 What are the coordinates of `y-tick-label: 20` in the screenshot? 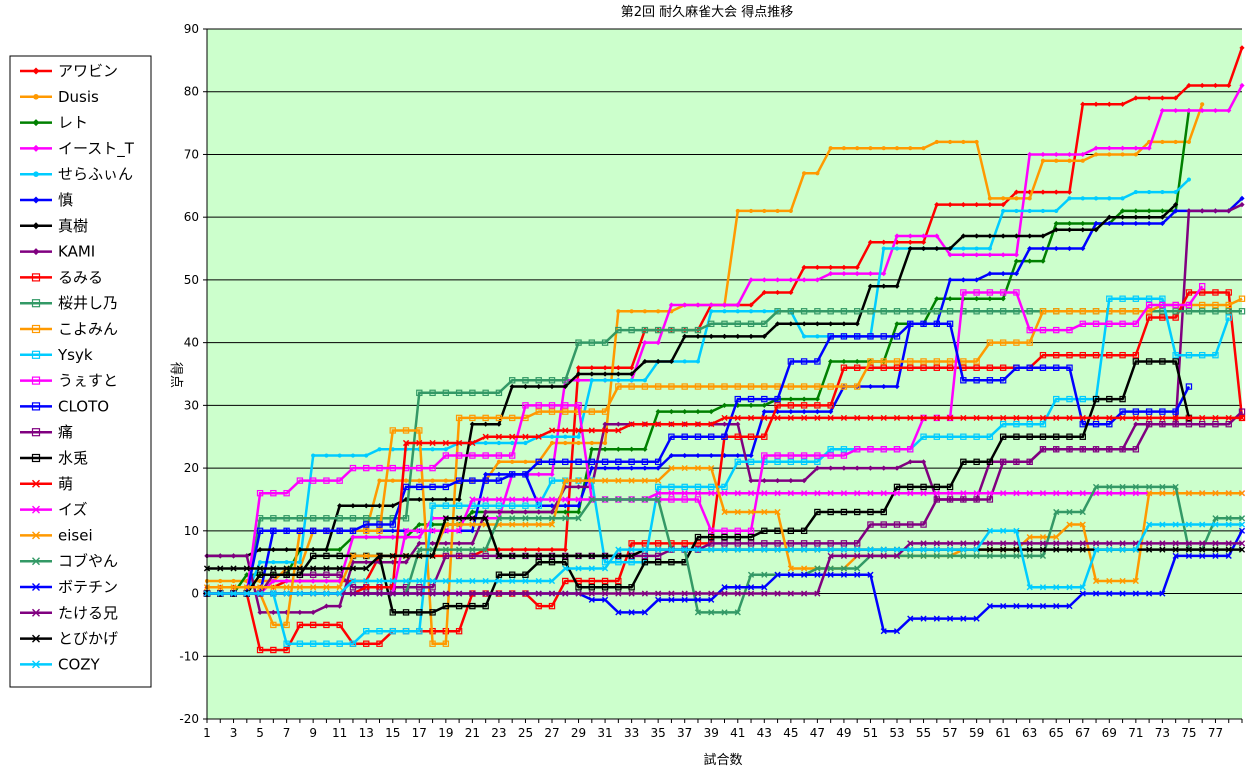 It's located at (191, 468).